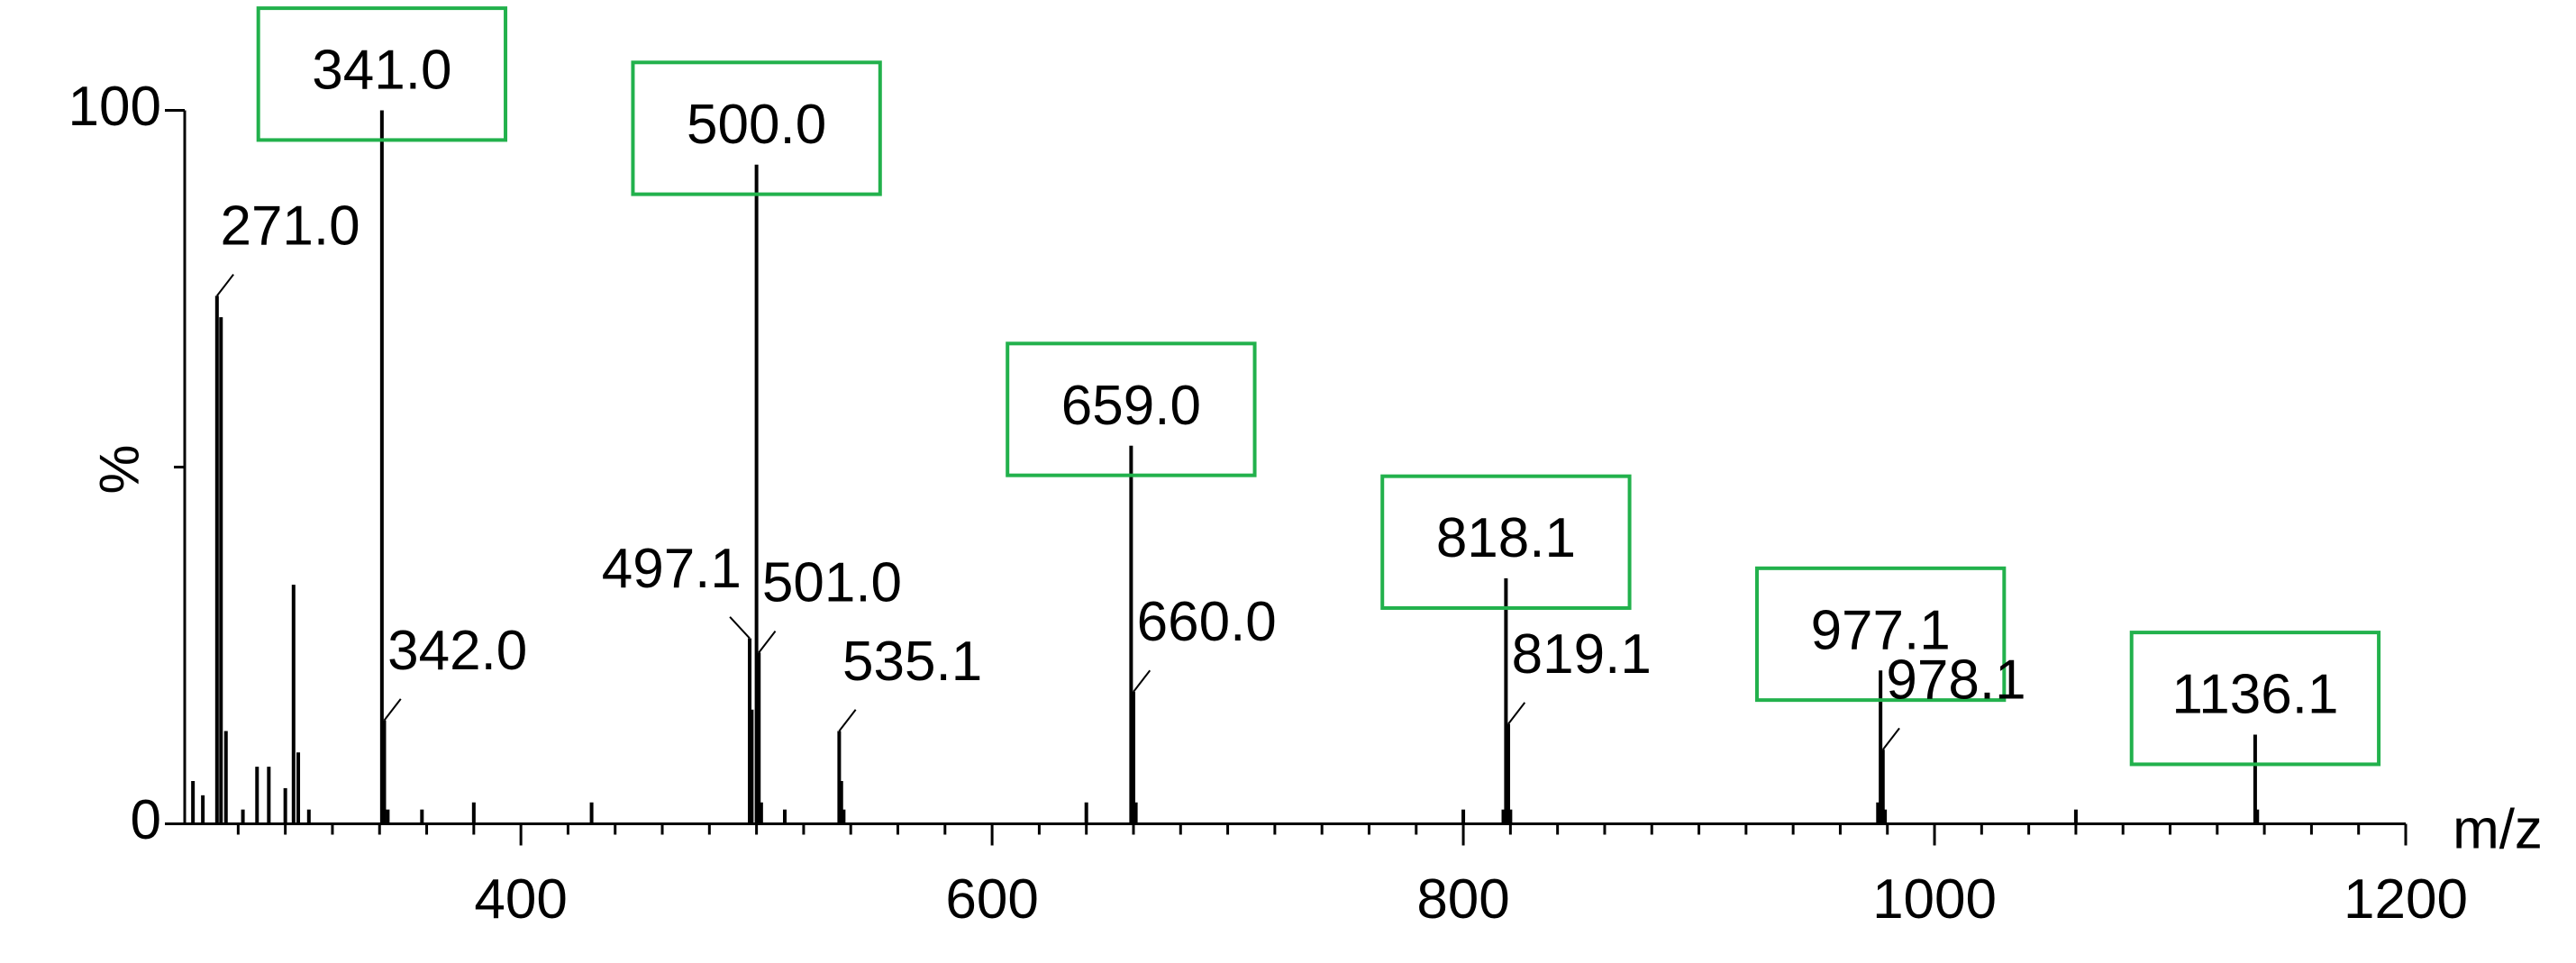  Describe the element at coordinates (520, 899) in the screenshot. I see `x-tick-label: 400` at that location.